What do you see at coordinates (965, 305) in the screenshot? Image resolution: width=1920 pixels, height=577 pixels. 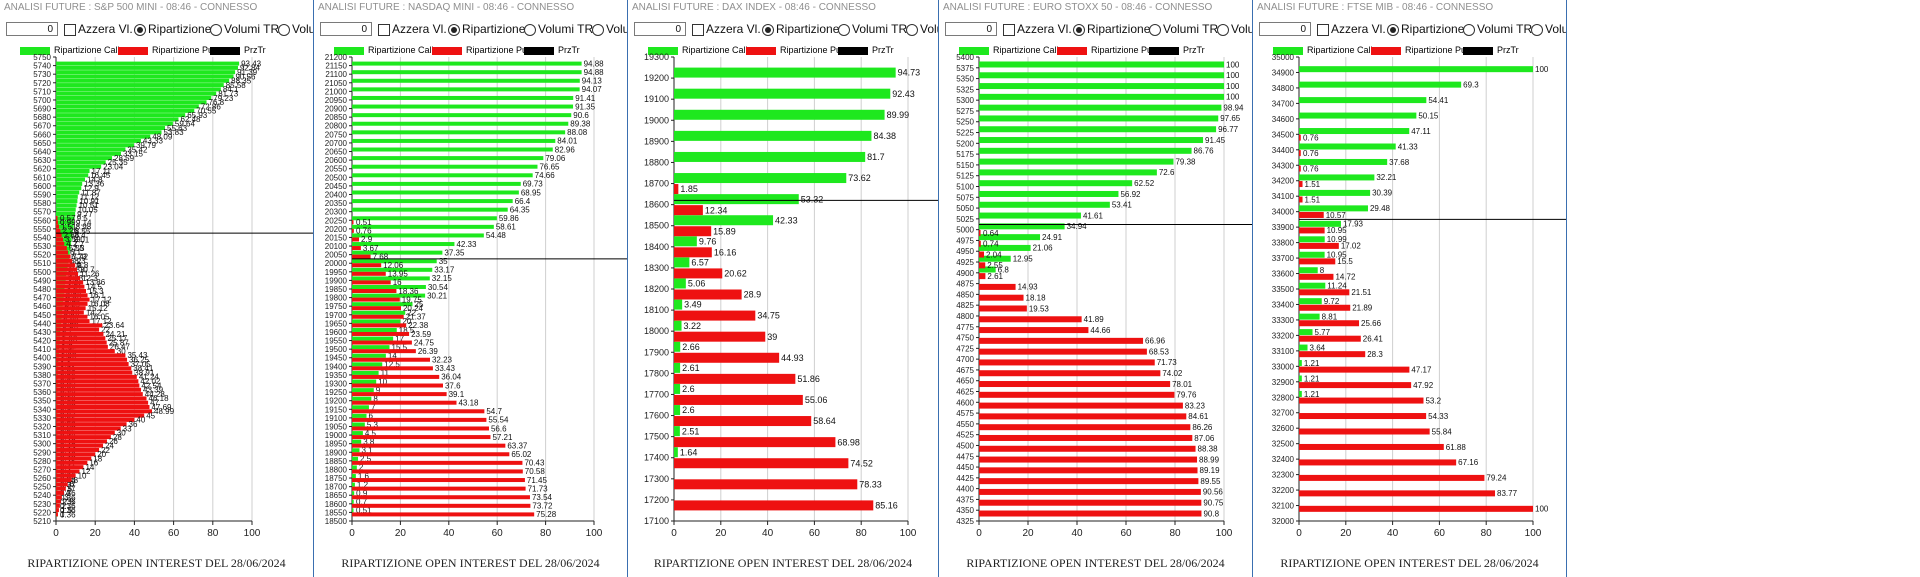 I see `y-tick-label: 4825` at bounding box center [965, 305].